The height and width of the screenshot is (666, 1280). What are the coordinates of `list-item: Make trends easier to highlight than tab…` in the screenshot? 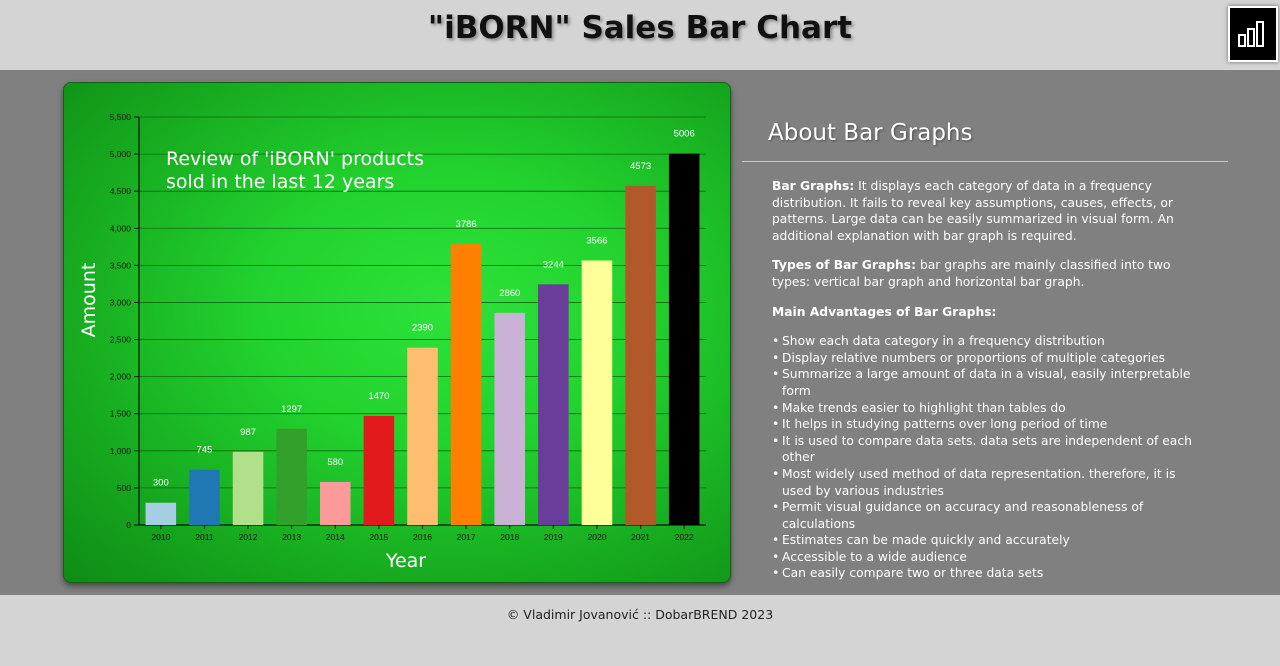 It's located at (987, 408).